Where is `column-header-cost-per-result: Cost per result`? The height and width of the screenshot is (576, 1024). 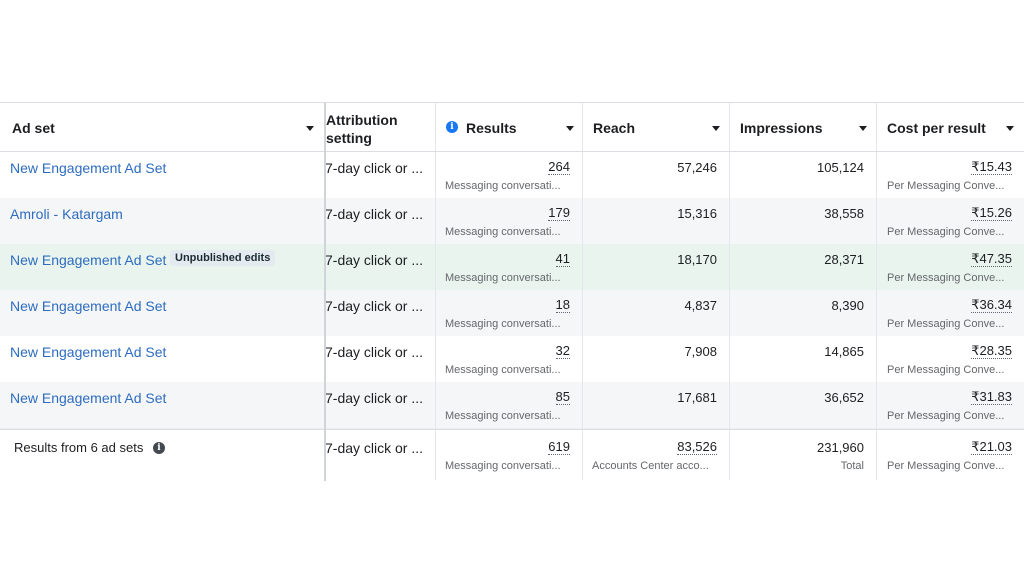 column-header-cost-per-result: Cost per result is located at coordinates (950, 127).